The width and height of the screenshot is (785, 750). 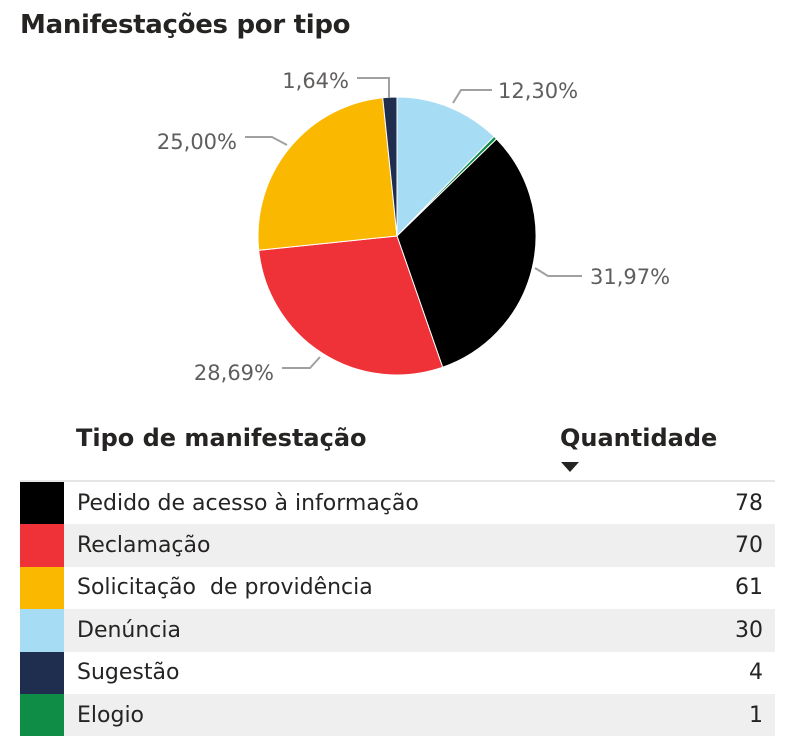 What do you see at coordinates (397, 672) in the screenshot?
I see `table-row: Sugestão 4` at bounding box center [397, 672].